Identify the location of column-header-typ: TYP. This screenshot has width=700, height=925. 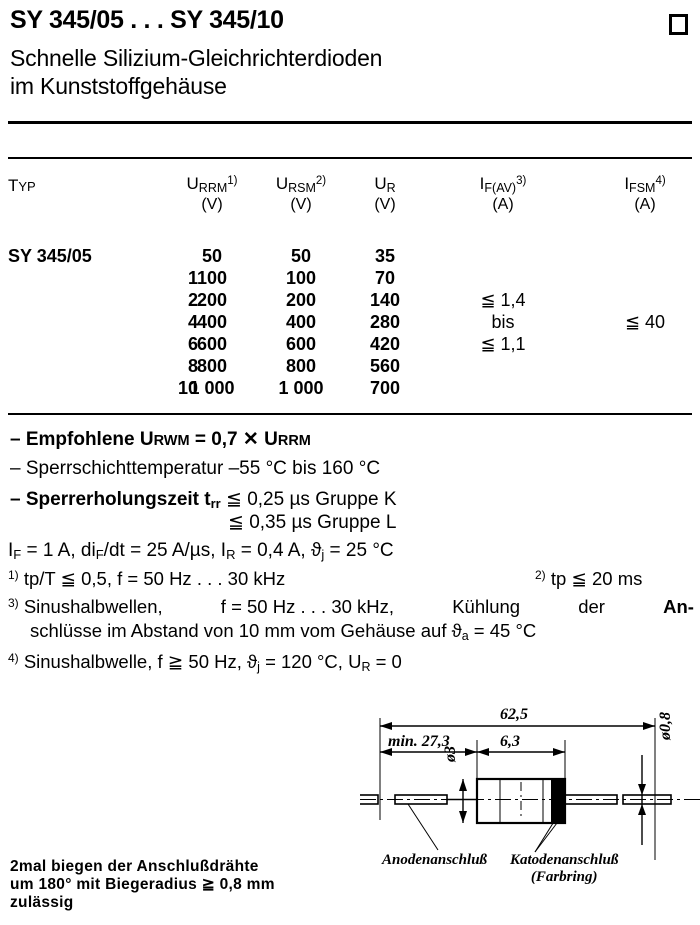
(22, 185).